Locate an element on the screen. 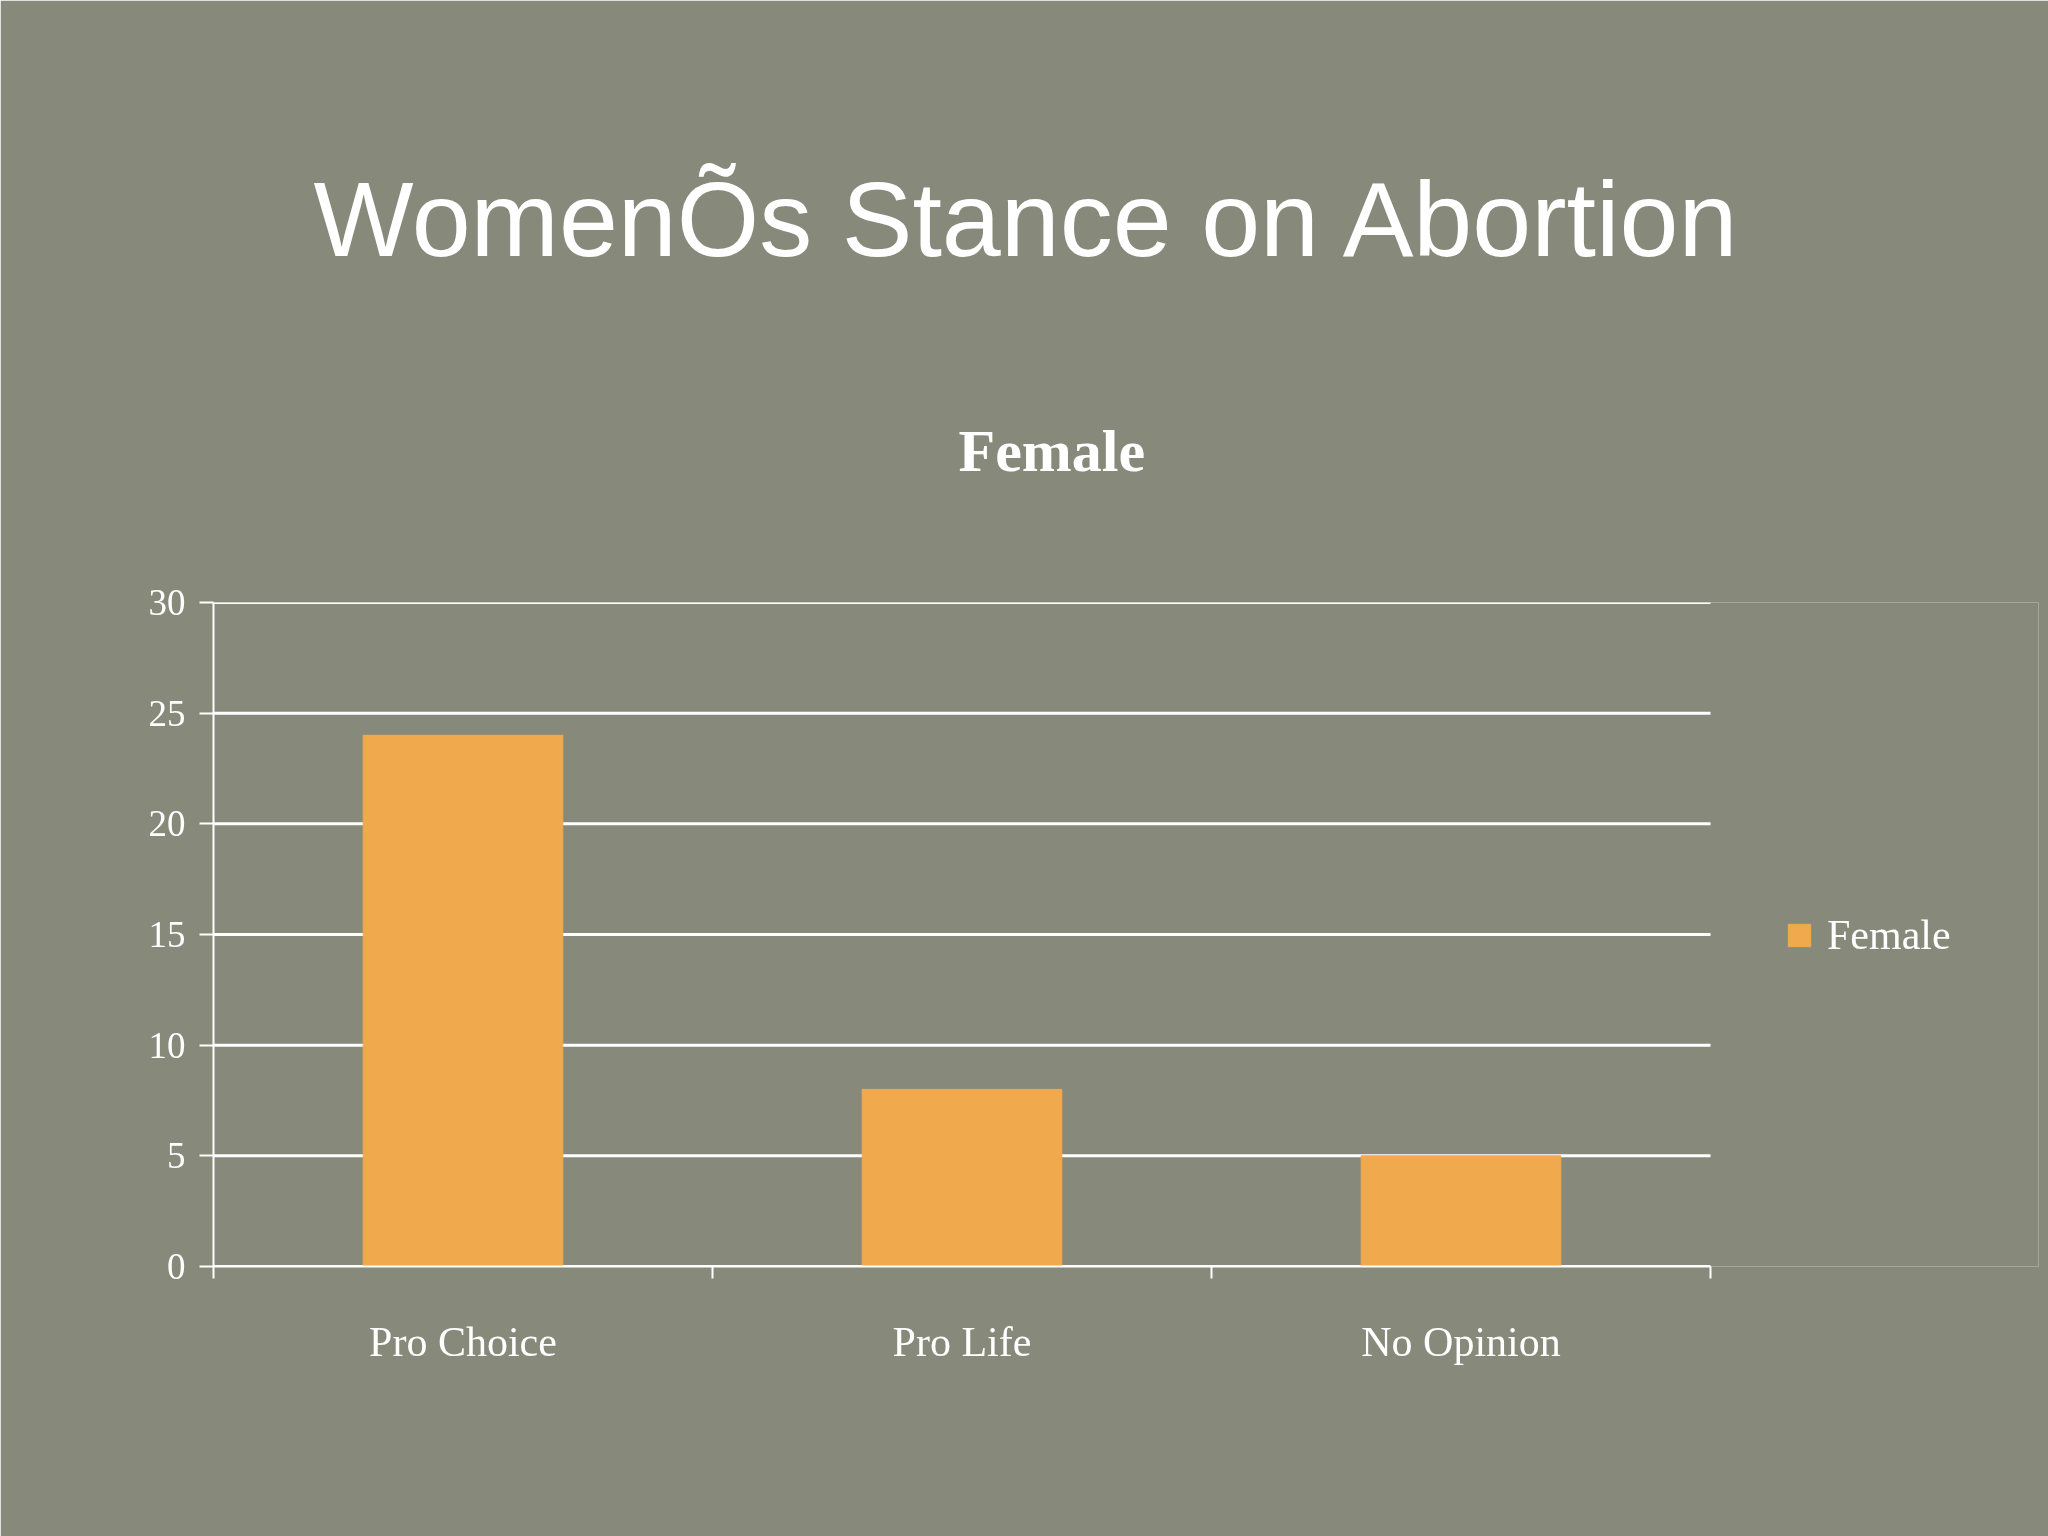 This screenshot has width=2048, height=1536. chart-title: WomenÕs Stance on Abortion is located at coordinates (1025, 218).